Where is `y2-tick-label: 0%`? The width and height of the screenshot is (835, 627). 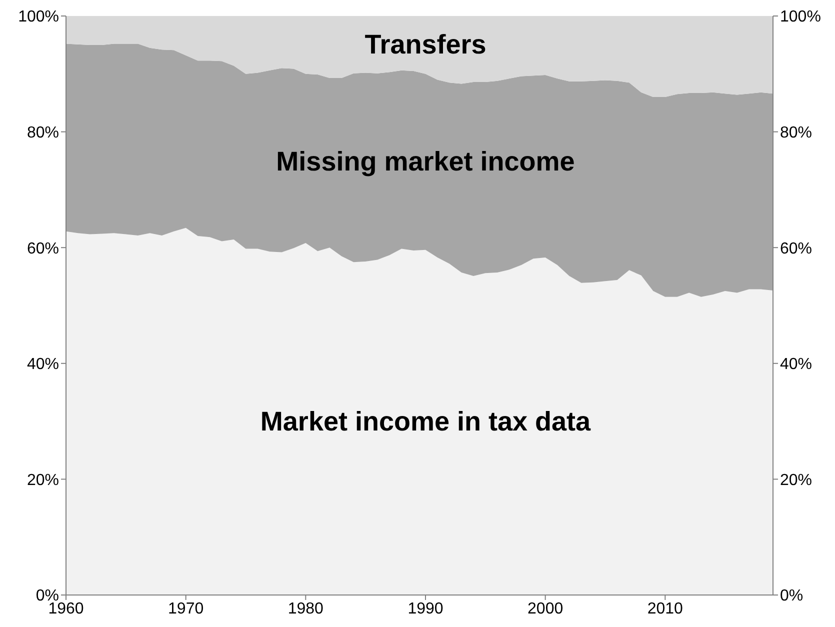
y2-tick-label: 0% is located at coordinates (792, 596).